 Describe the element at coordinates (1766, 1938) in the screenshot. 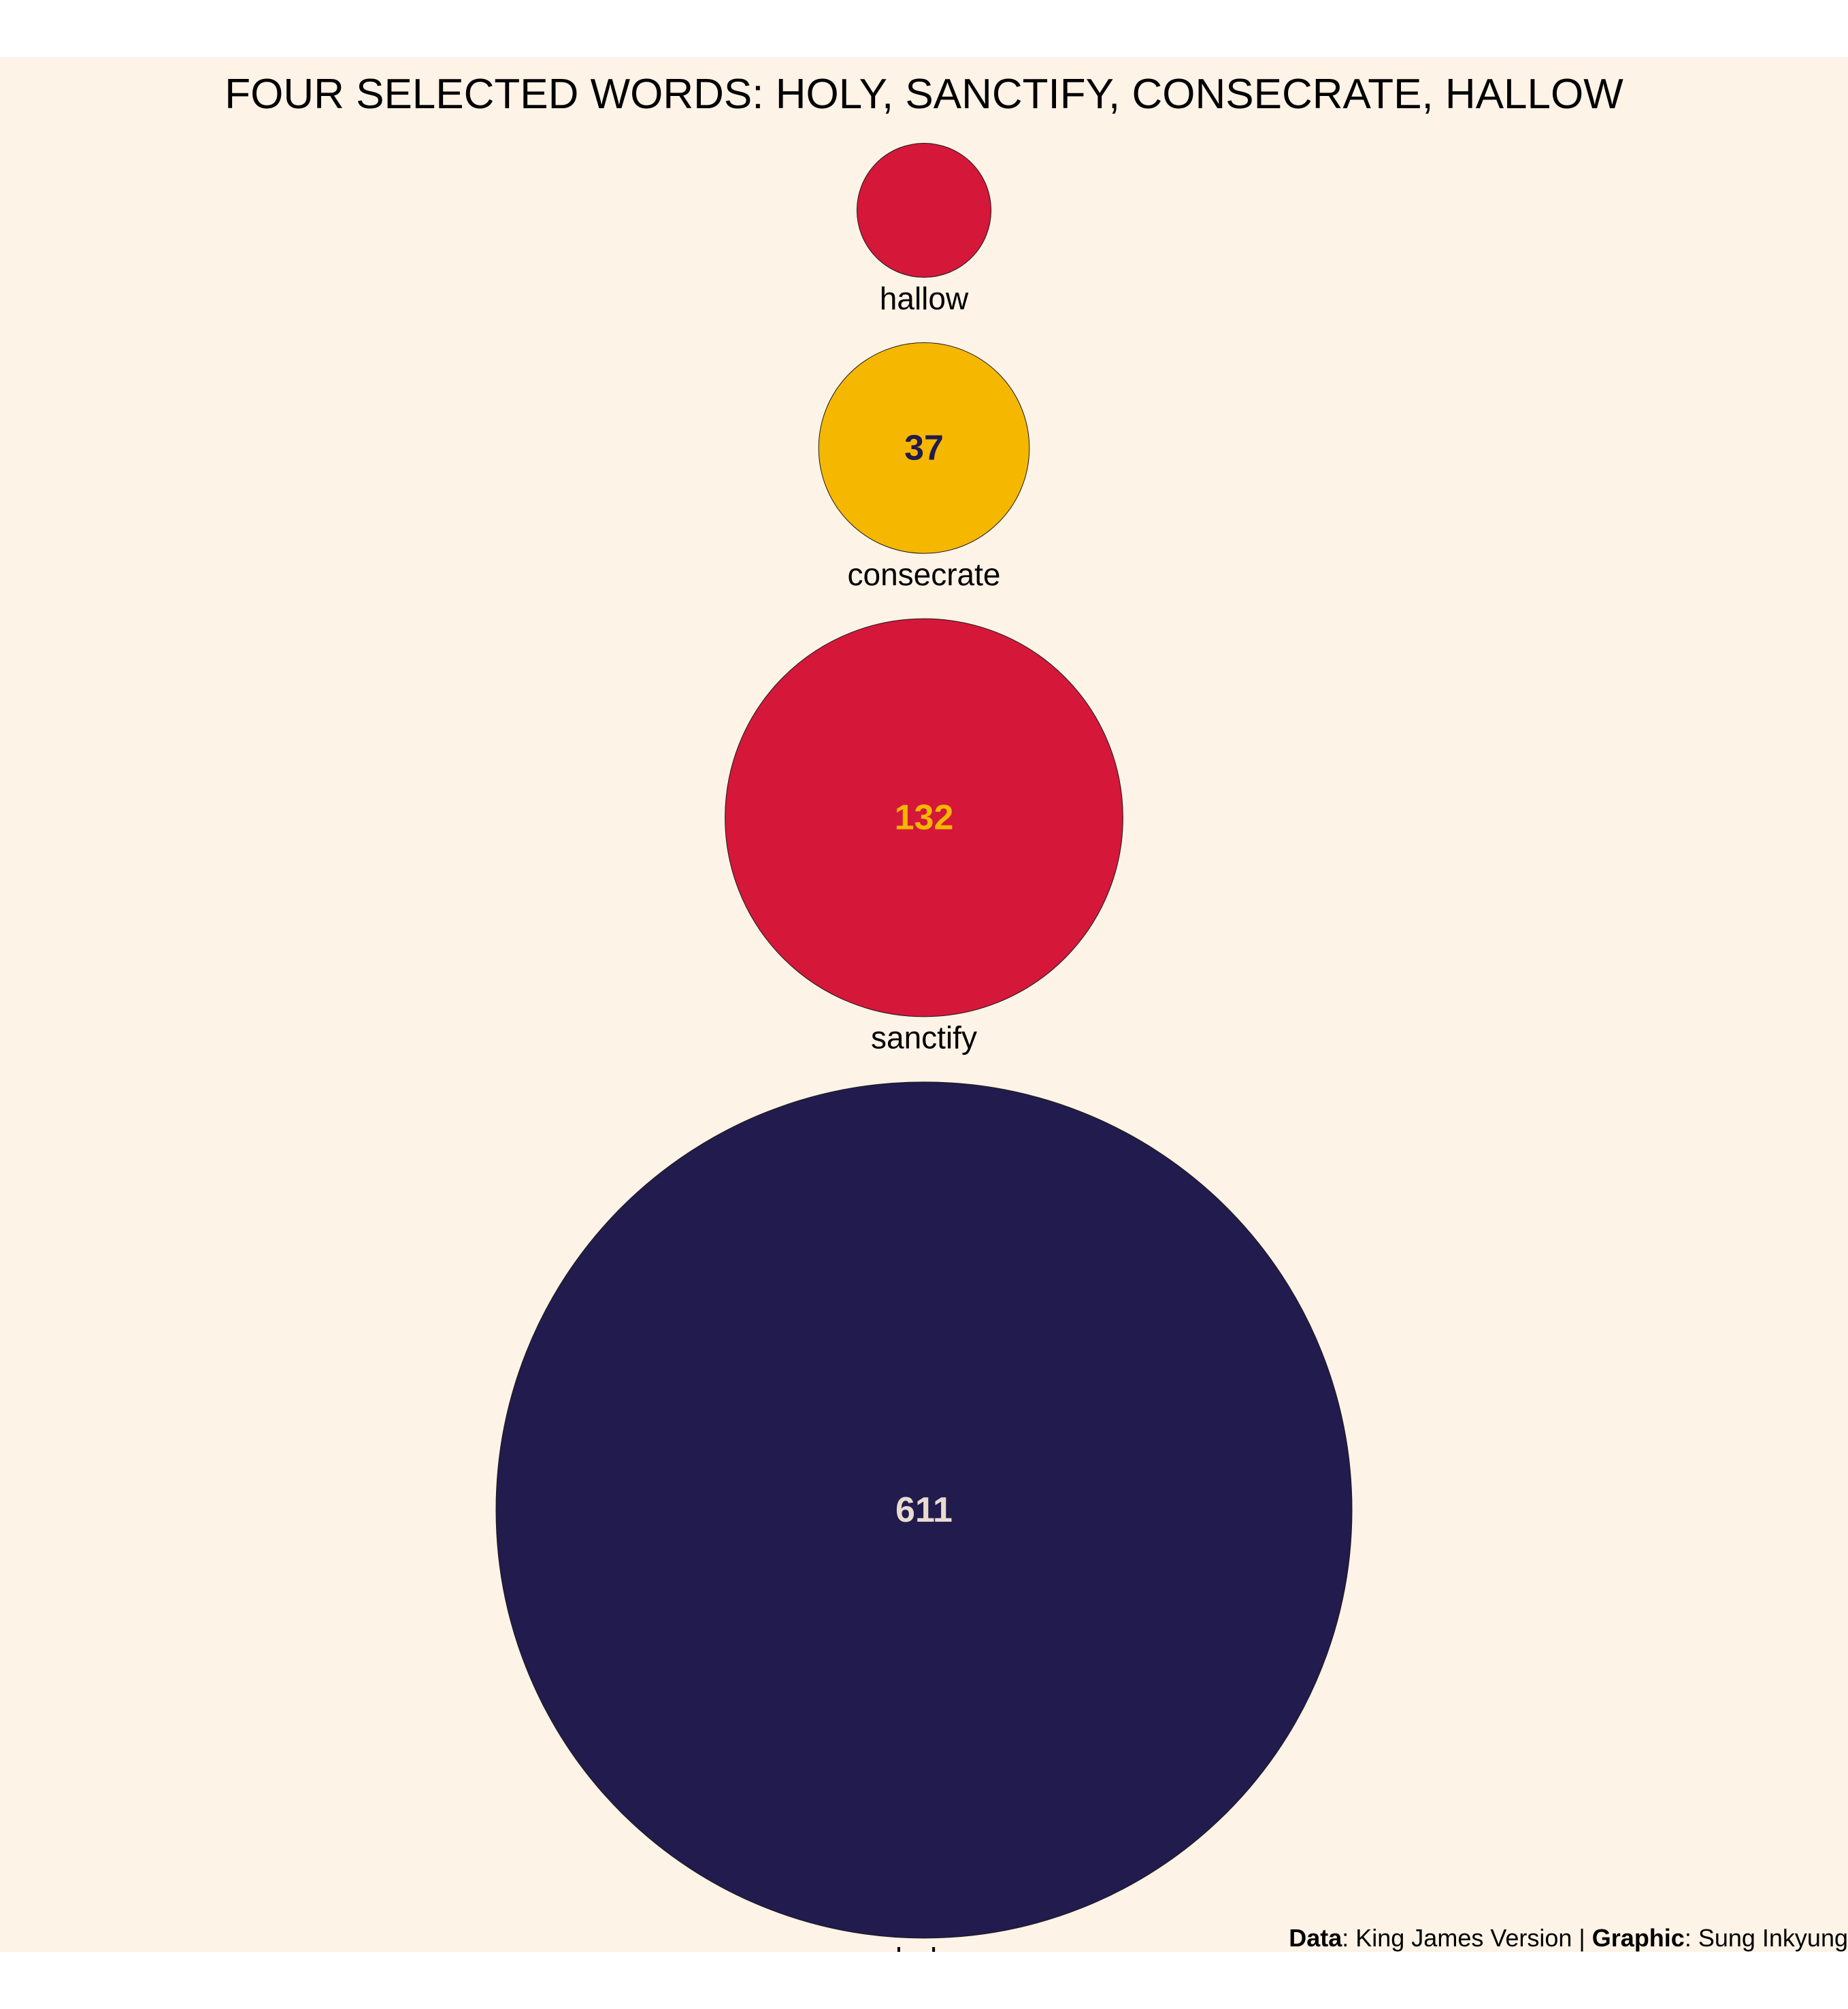

I see `caption-graphic-value: : Sung Inkyung` at that location.